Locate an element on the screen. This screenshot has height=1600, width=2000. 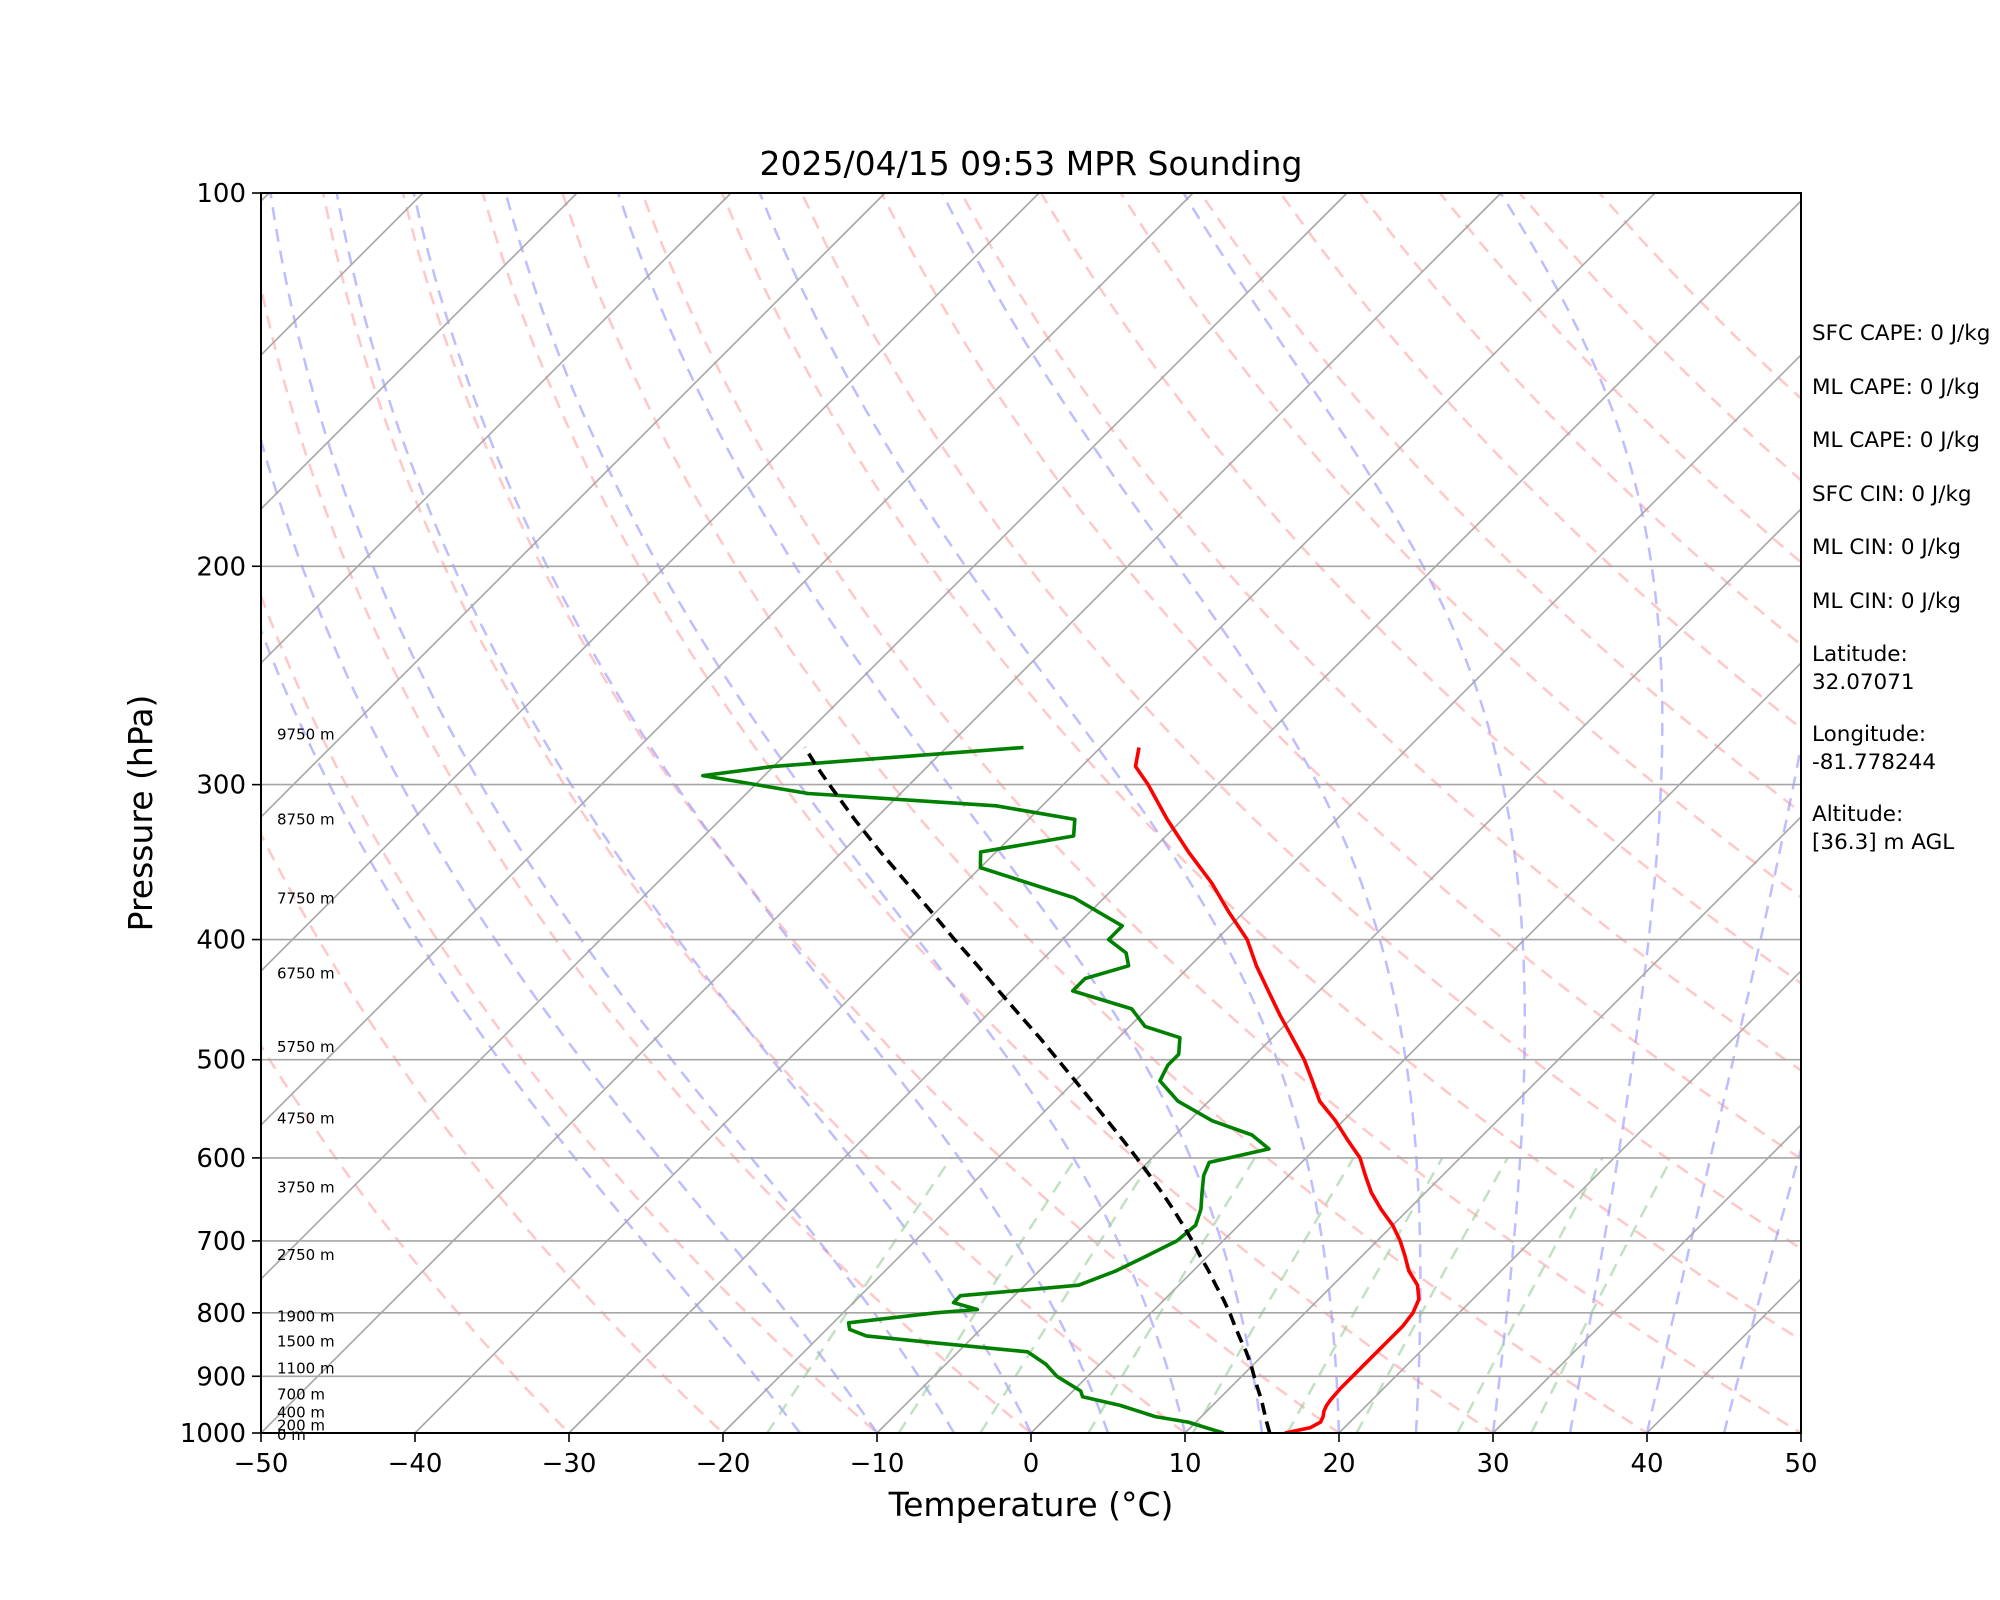
stat-longitude: Longitude: is located at coordinates (1869, 734).